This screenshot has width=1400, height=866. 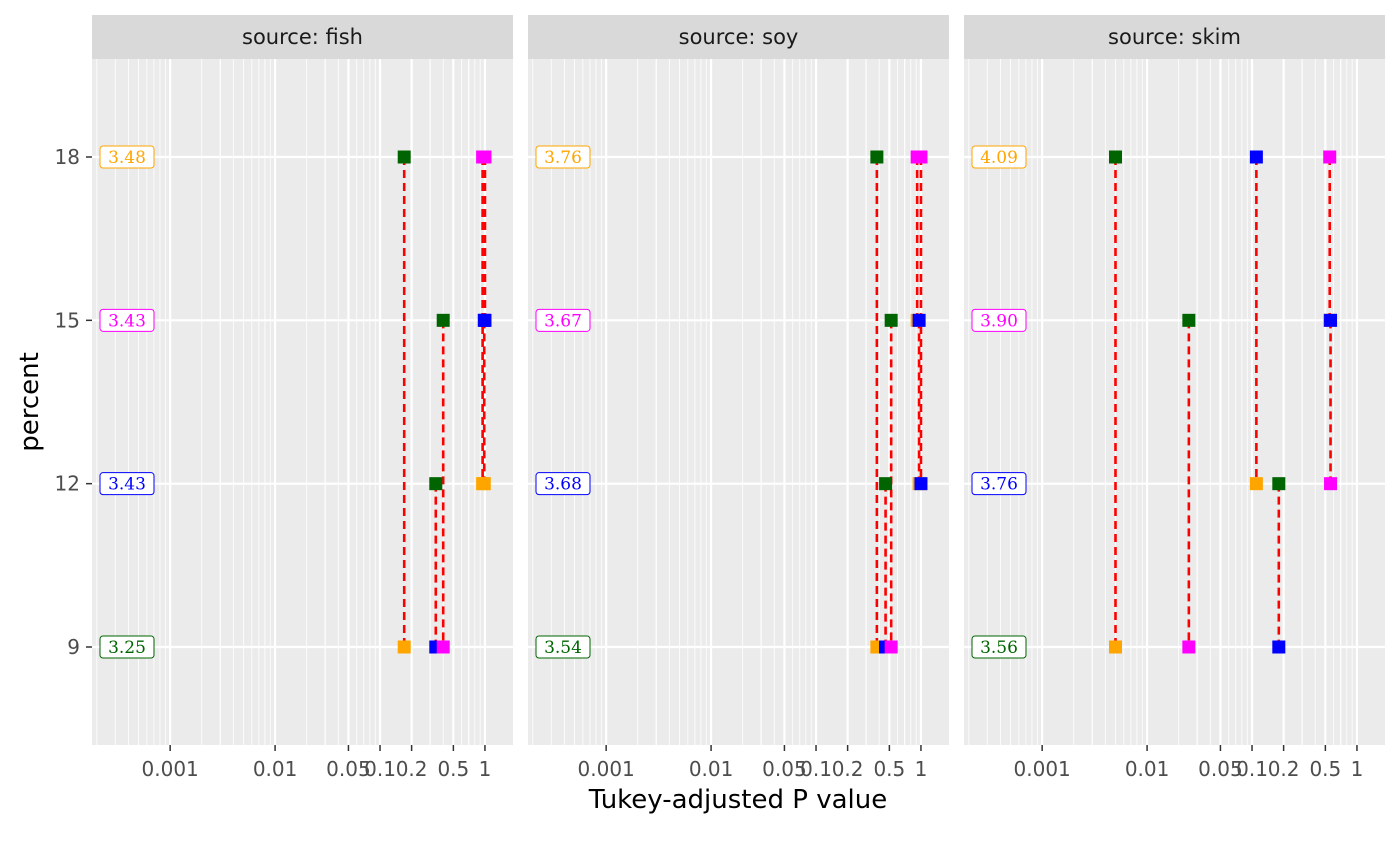 I want to click on estimate-label: 4.09, so click(x=999, y=158).